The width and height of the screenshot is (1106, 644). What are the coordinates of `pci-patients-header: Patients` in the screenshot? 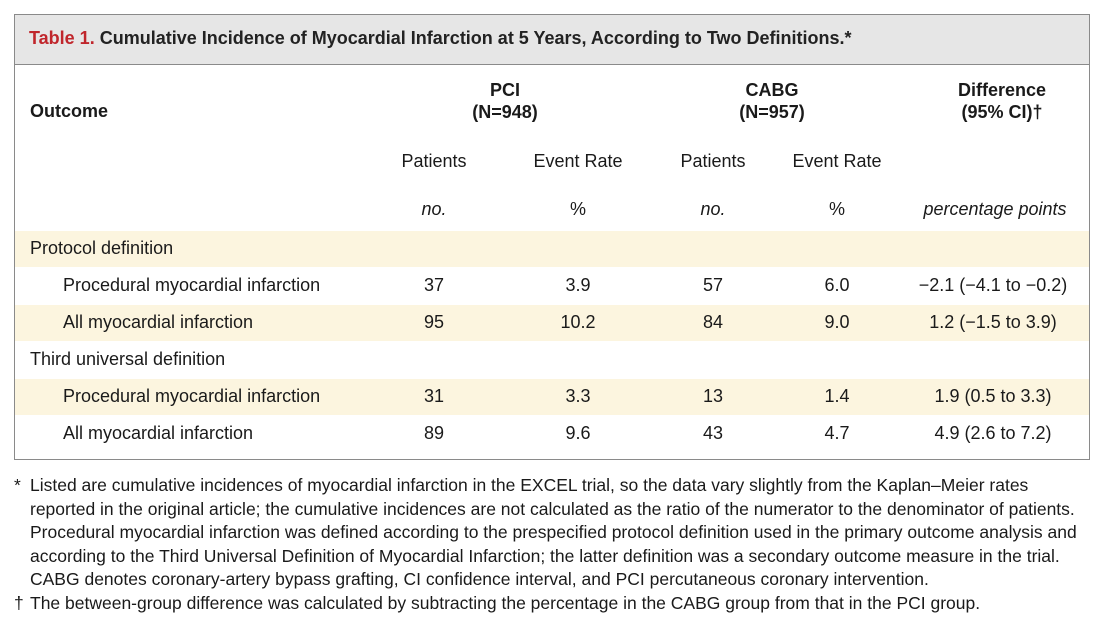 It's located at (434, 161).